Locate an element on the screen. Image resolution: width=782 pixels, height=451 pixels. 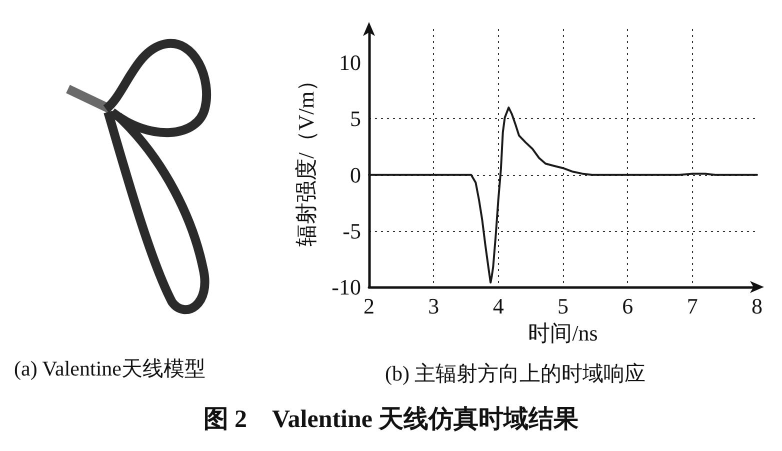
y-tick-label: -10 is located at coordinates (346, 287).